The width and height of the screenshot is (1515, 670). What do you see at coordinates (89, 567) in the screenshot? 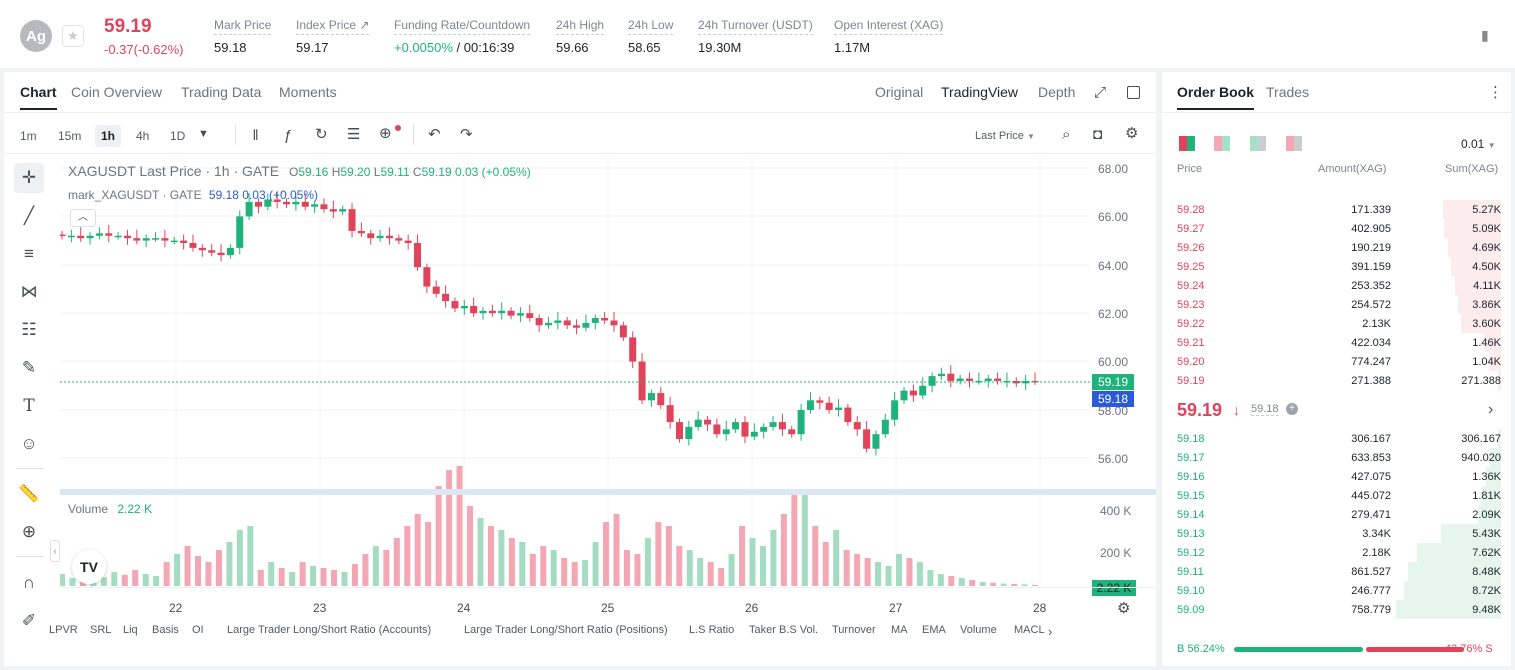
I see `tradingview-logo: TV` at bounding box center [89, 567].